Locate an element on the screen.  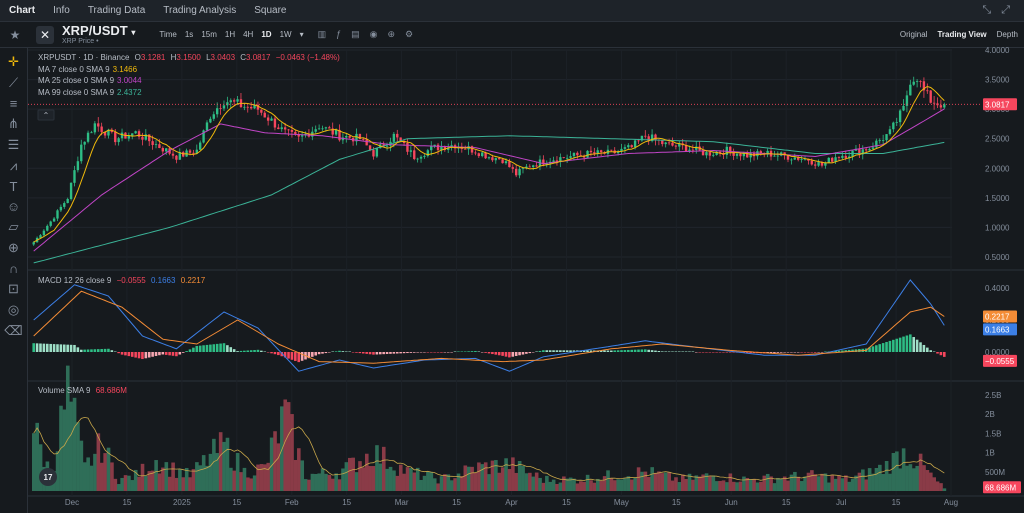
tab-info: Info is located at coordinates (61, 10).